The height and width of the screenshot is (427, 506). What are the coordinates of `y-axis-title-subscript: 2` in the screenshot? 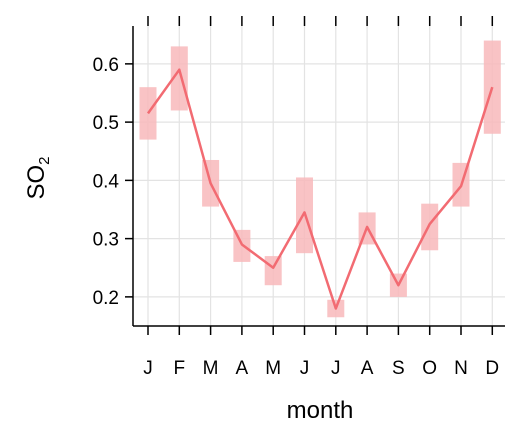 It's located at (44, 160).